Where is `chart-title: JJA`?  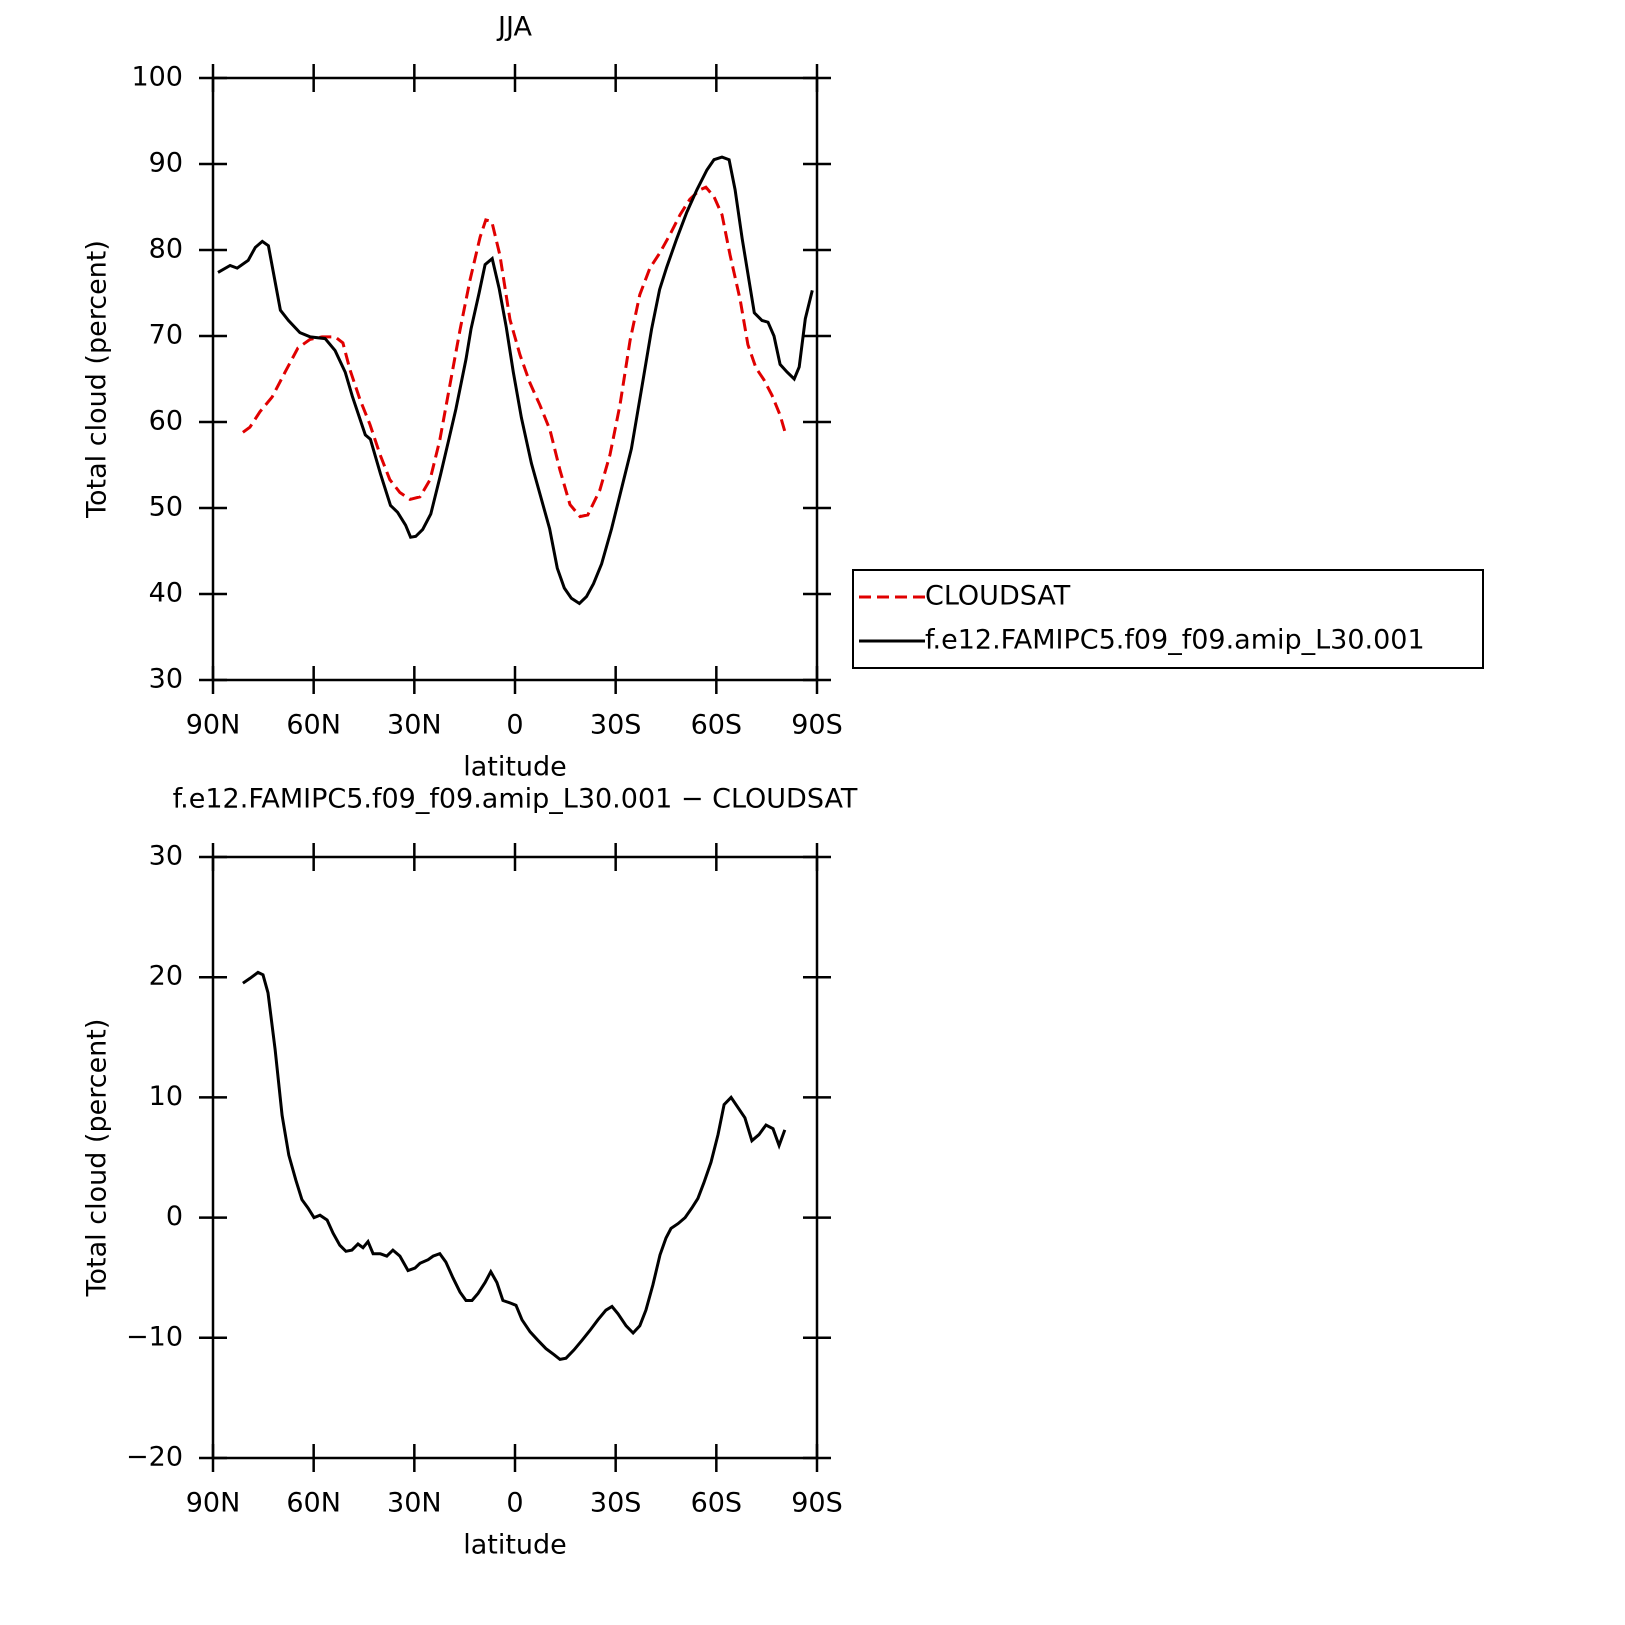
chart-title: JJA is located at coordinates (514, 27).